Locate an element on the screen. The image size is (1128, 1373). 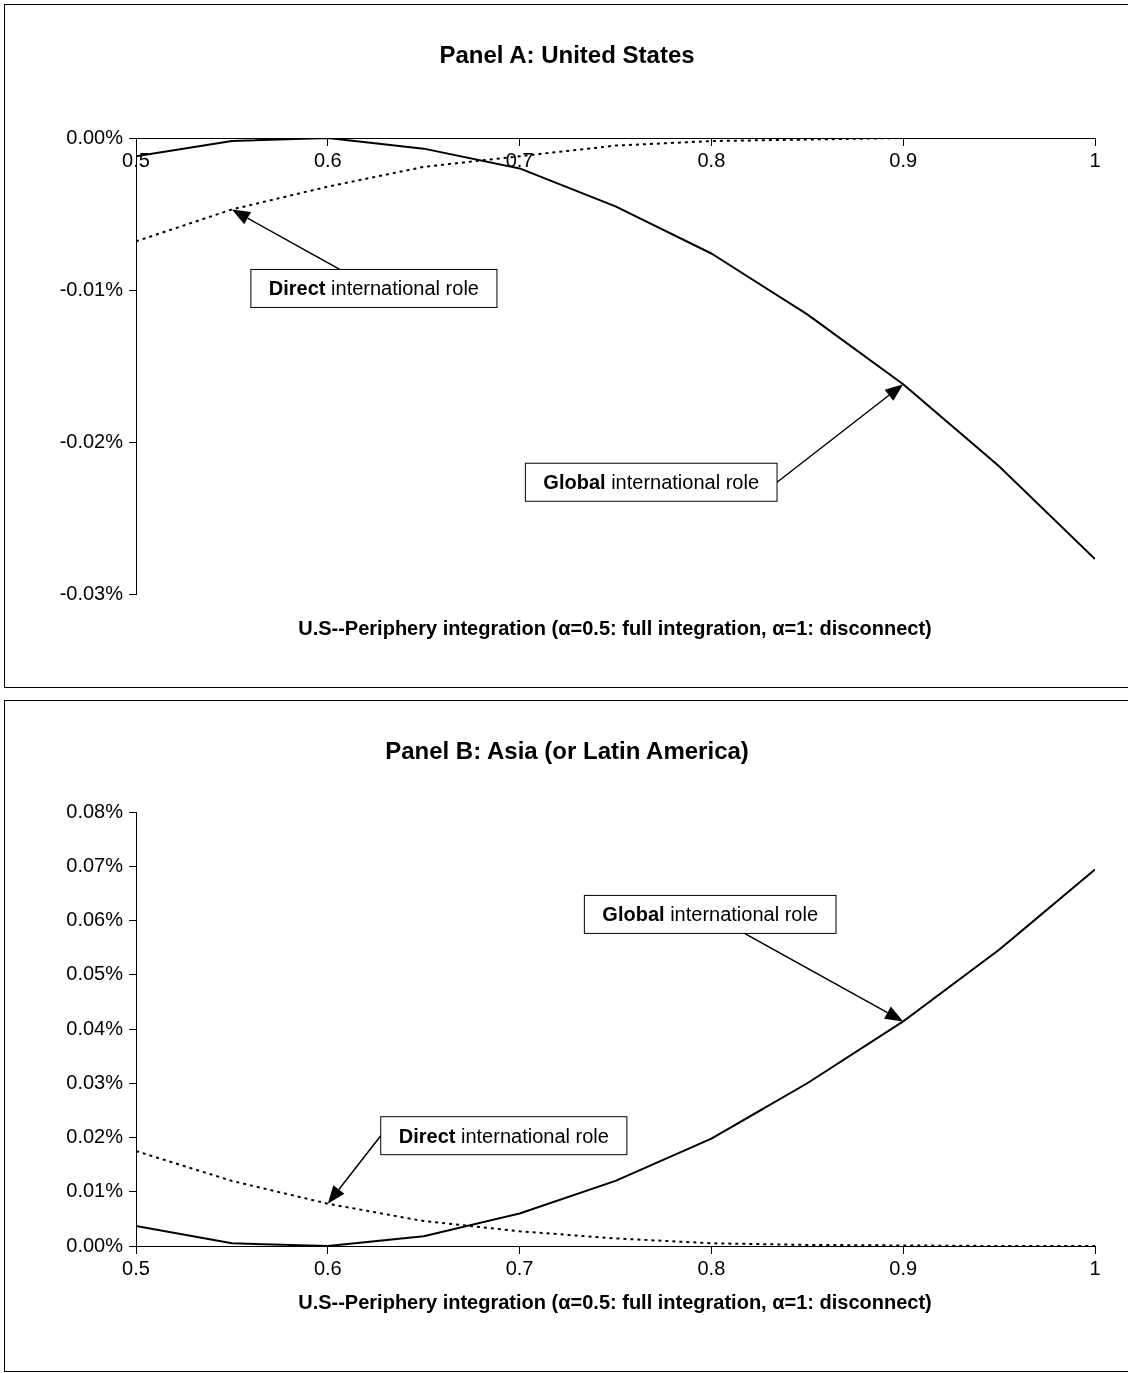
y-tick-label: -0.02% is located at coordinates (91, 440).